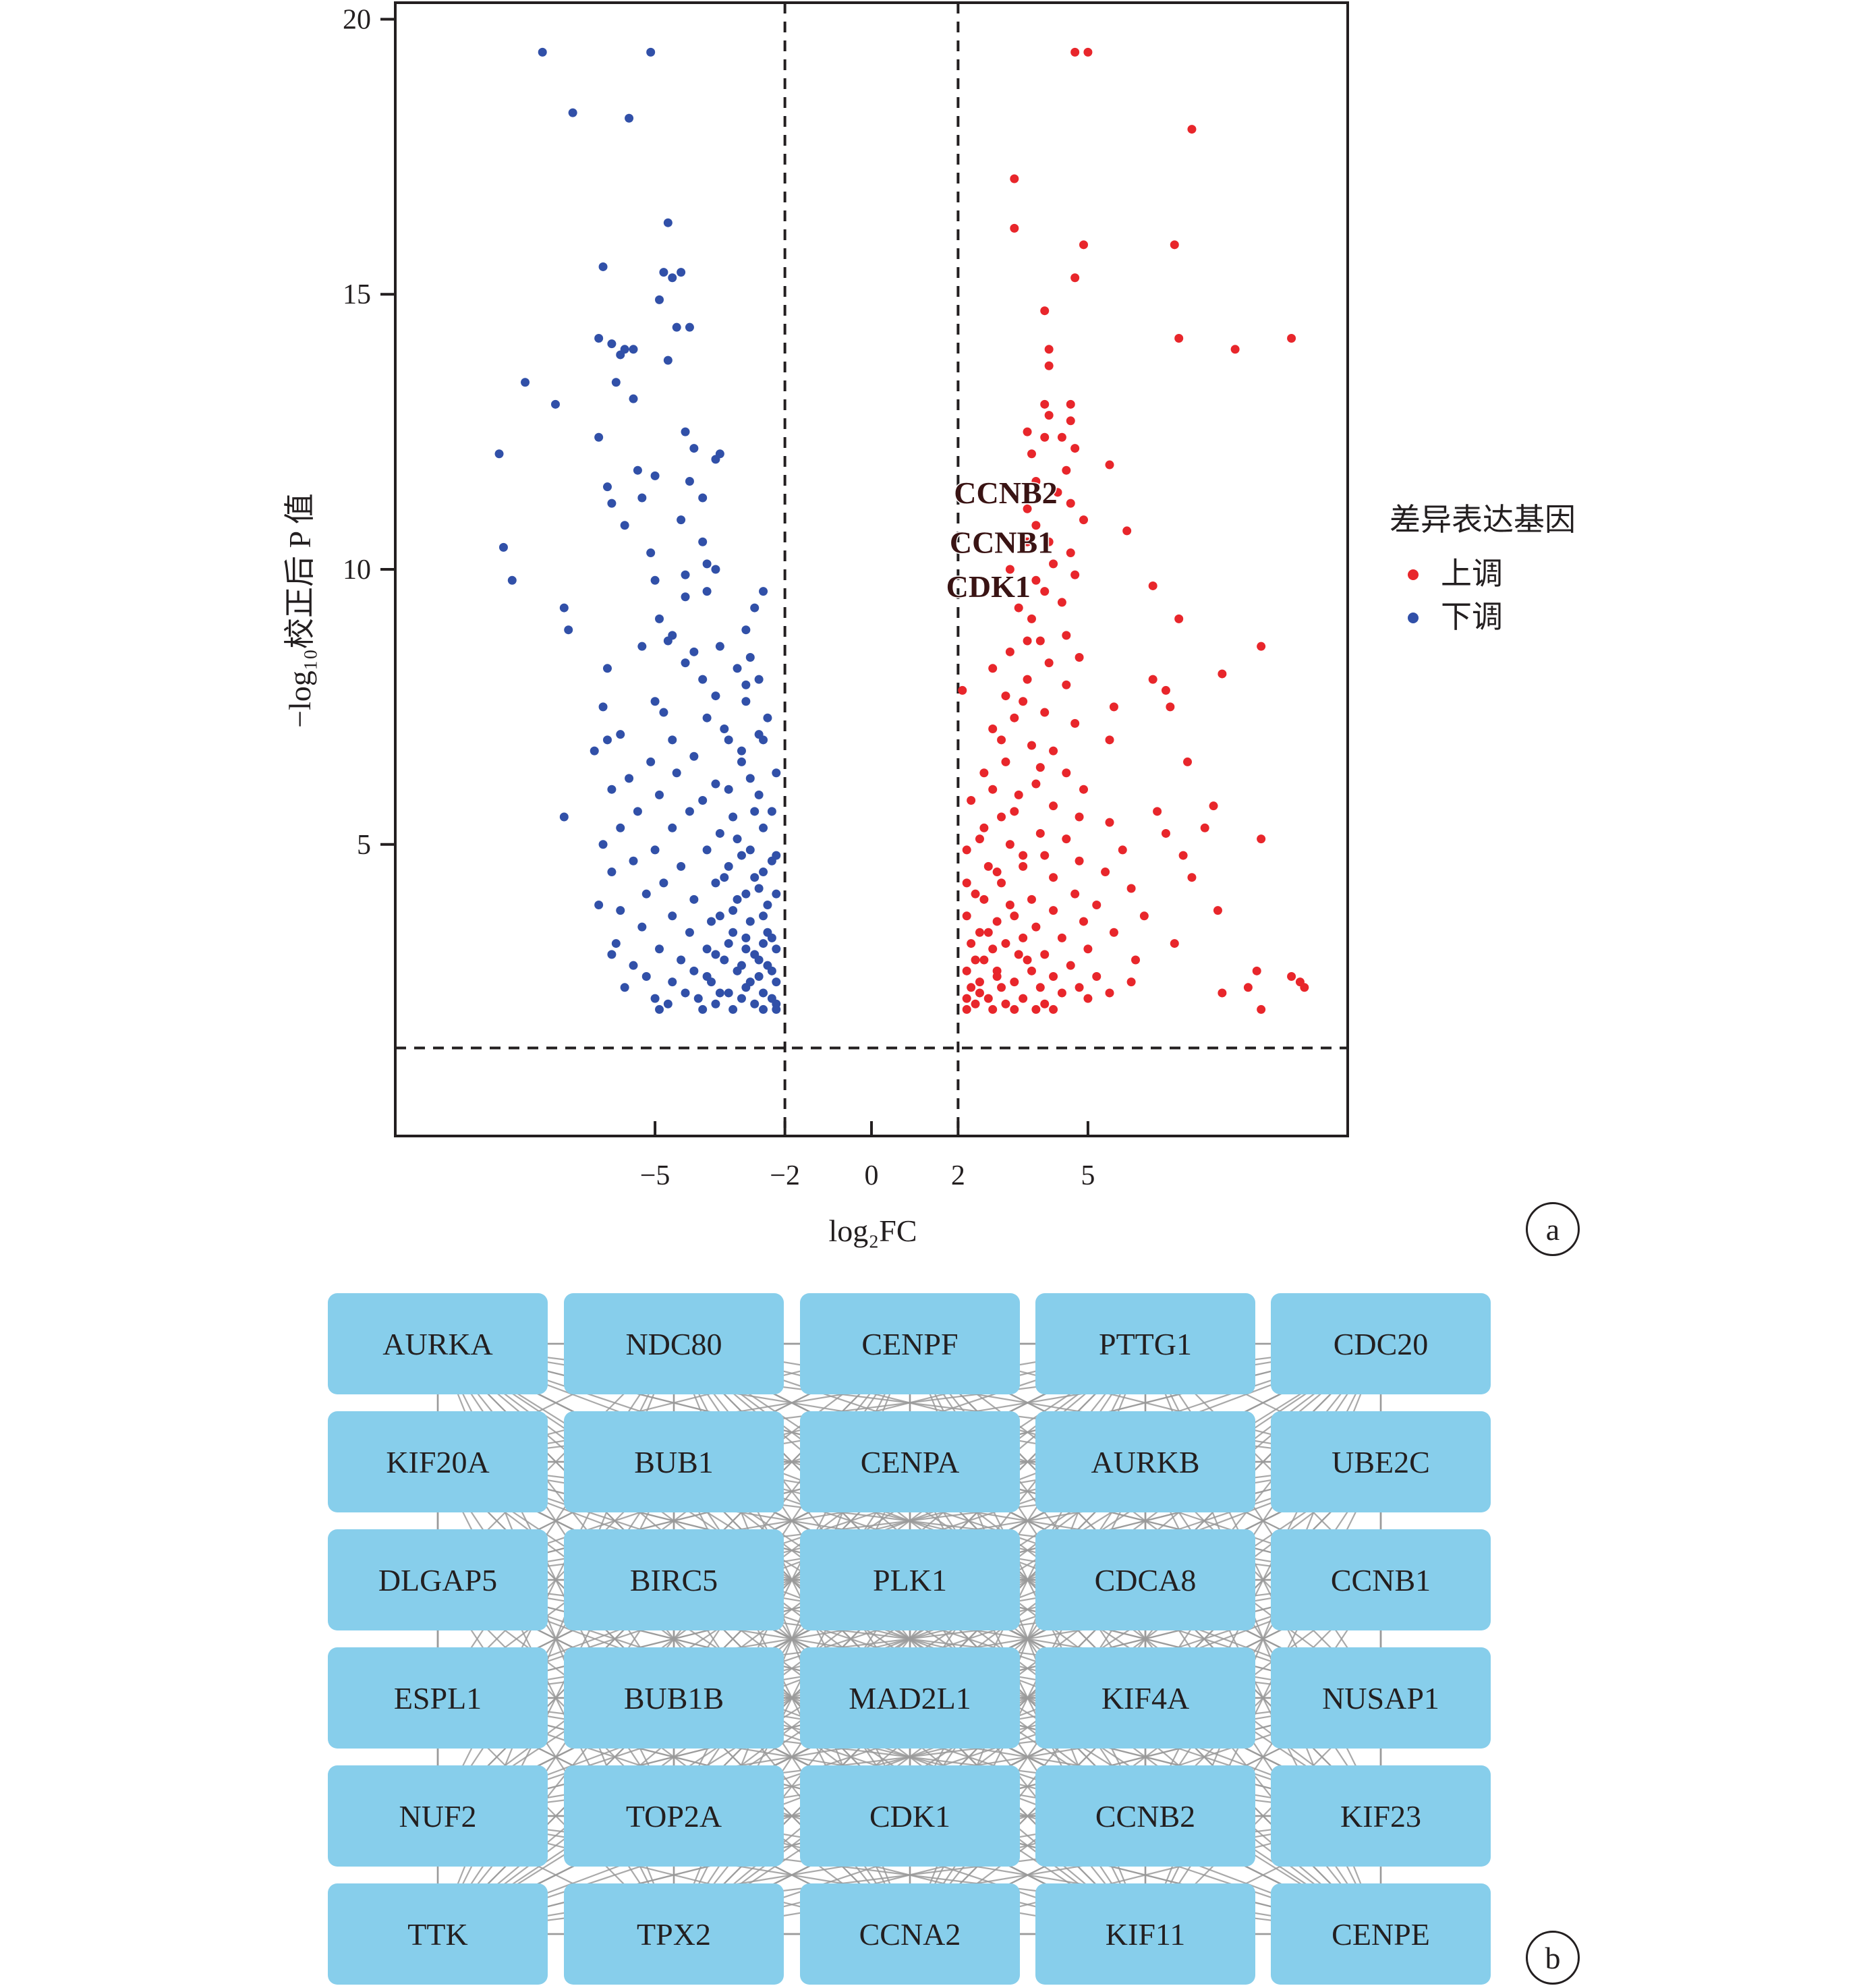  What do you see at coordinates (1001, 540) in the screenshot?
I see `gene-annotations: CCNB2 CCNB1 CDK1` at bounding box center [1001, 540].